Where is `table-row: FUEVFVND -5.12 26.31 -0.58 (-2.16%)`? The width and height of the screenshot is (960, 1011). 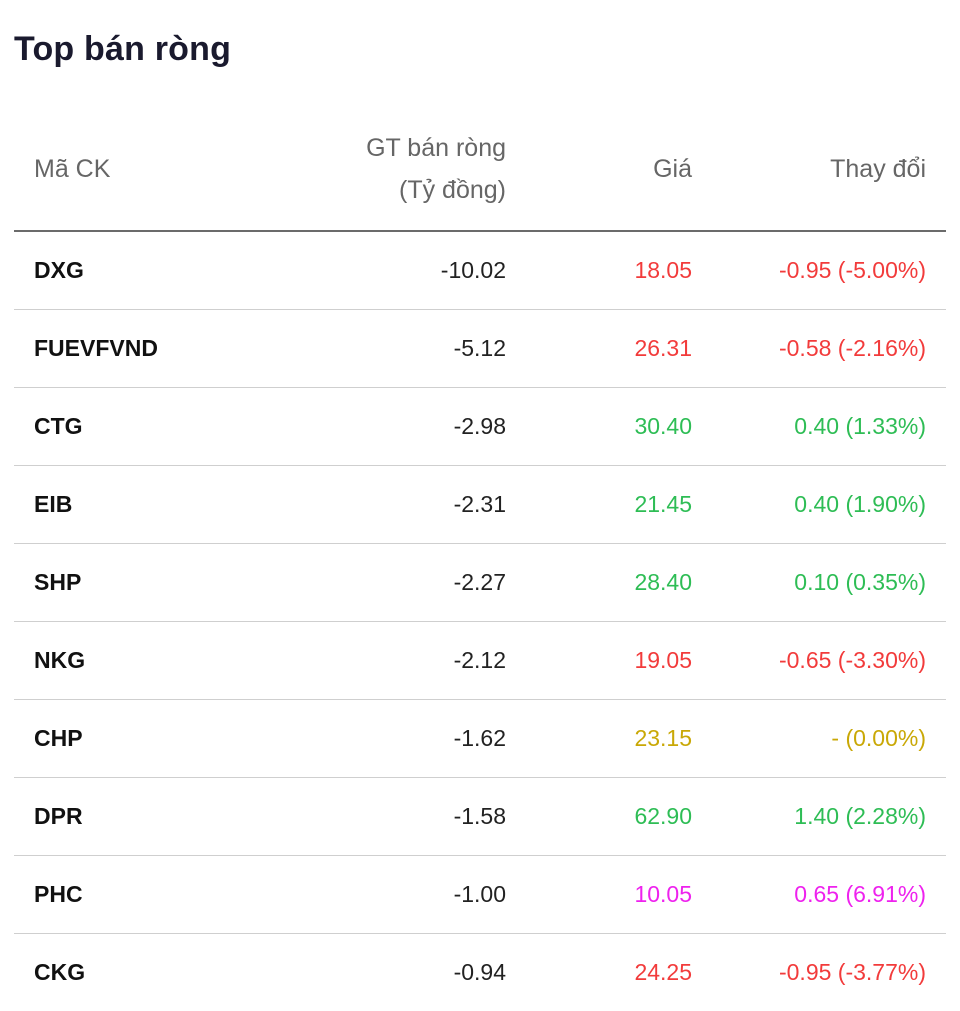 table-row: FUEVFVND -5.12 26.31 -0.58 (-2.16%) is located at coordinates (480, 349).